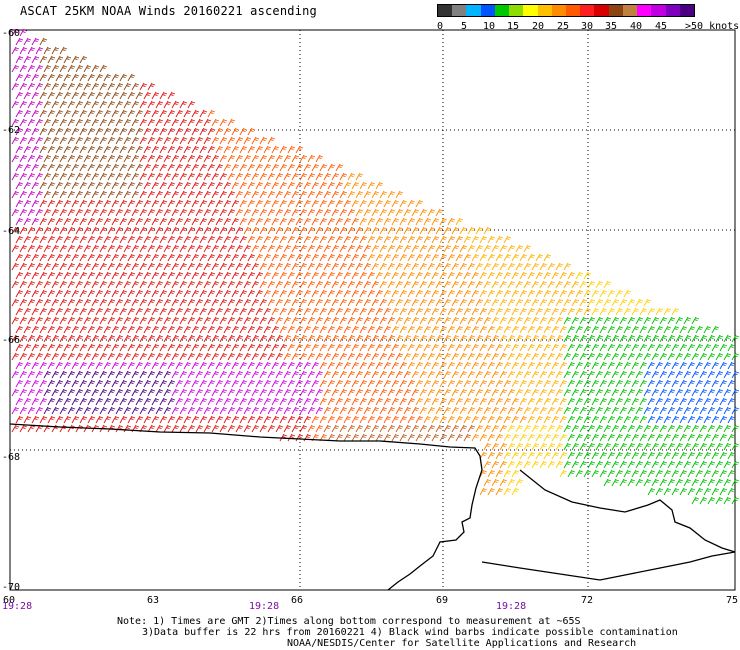 This screenshot has width=740, height=650. What do you see at coordinates (489, 26) in the screenshot?
I see `legend-tick-label: 10` at bounding box center [489, 26].